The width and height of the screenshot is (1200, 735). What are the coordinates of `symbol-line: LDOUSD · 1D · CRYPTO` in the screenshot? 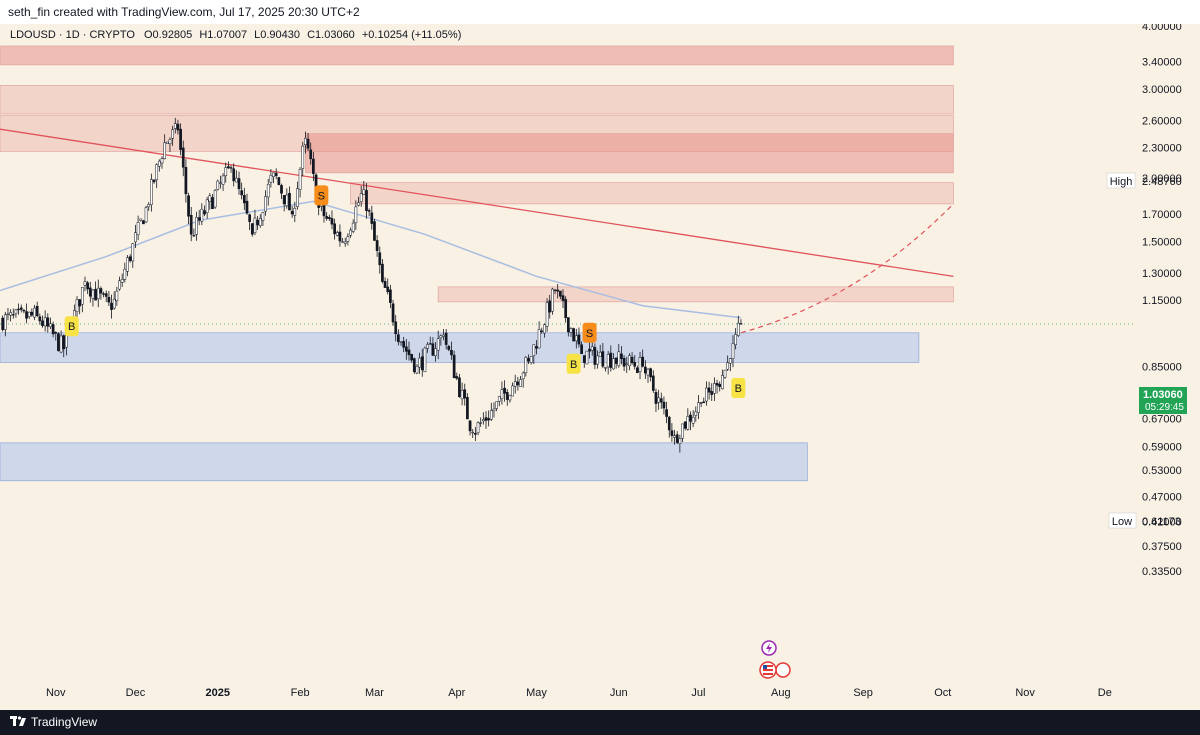 It's located at (72, 35).